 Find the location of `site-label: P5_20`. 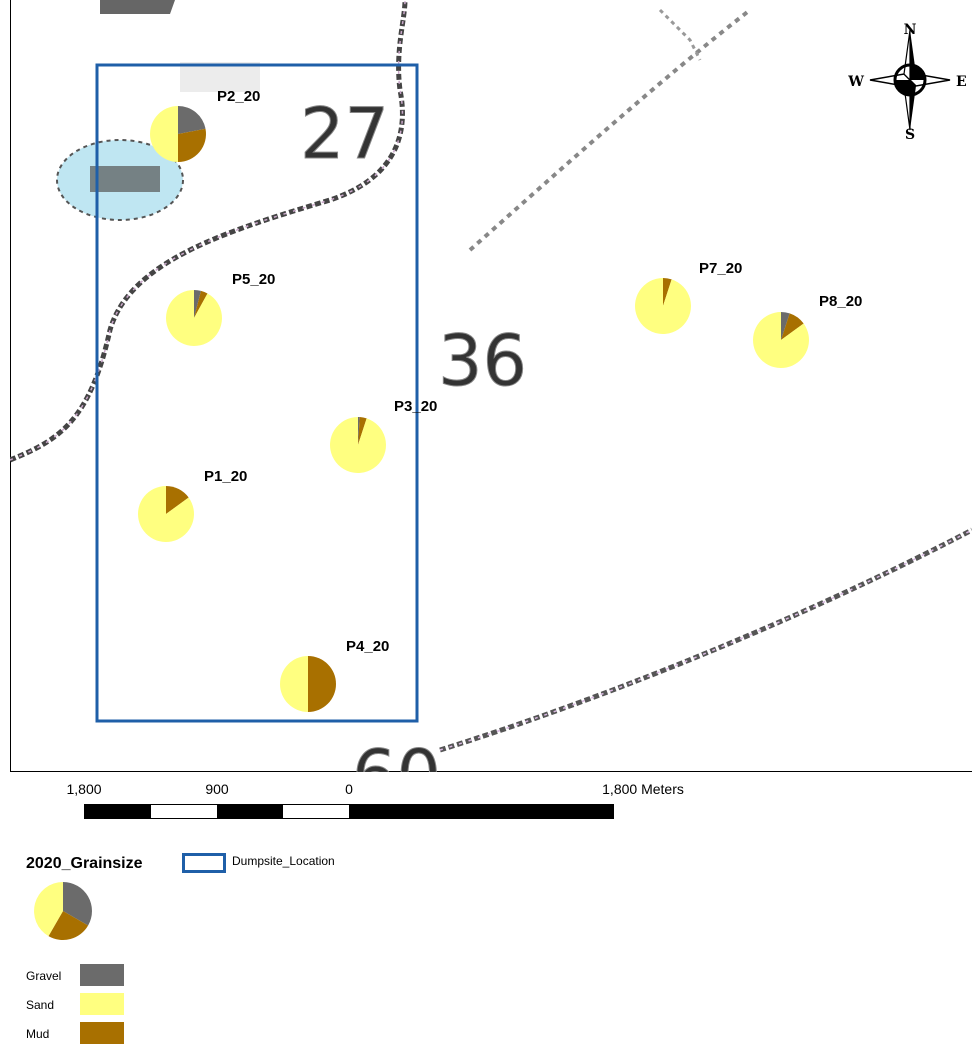

site-label: P5_20 is located at coordinates (253, 279).